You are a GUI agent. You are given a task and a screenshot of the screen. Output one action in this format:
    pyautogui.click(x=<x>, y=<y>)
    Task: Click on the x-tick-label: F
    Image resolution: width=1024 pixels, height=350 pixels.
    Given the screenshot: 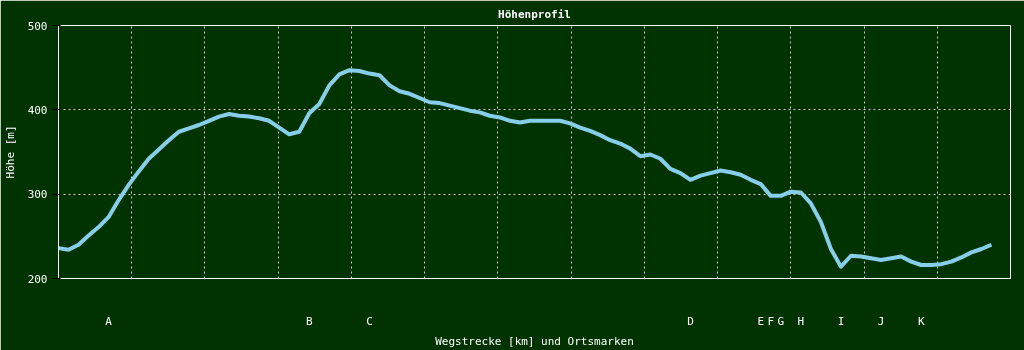 What is the action you would take?
    pyautogui.click(x=771, y=321)
    